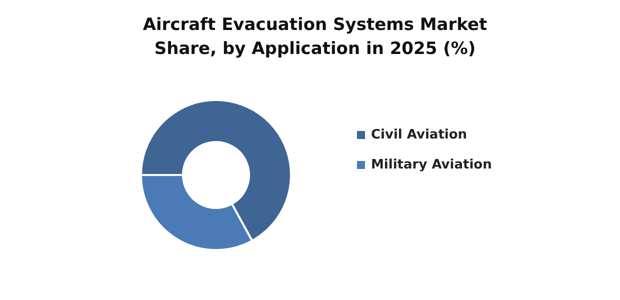  What do you see at coordinates (419, 135) in the screenshot?
I see `legend-label: Civil Aviation` at bounding box center [419, 135].